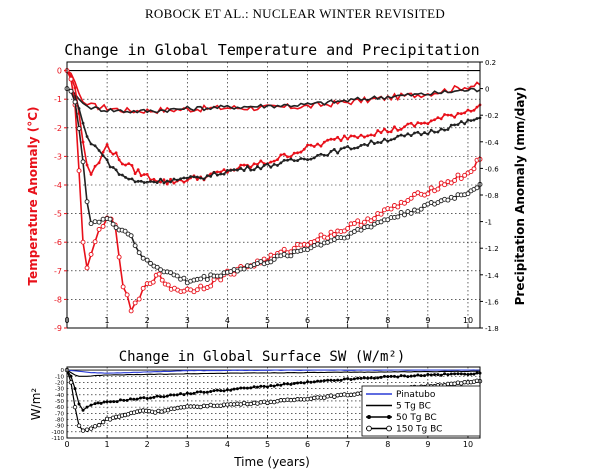 This screenshot has height=475, width=590. What do you see at coordinates (389, 417) in the screenshot?
I see `legend-swatch-marker` at bounding box center [389, 417].